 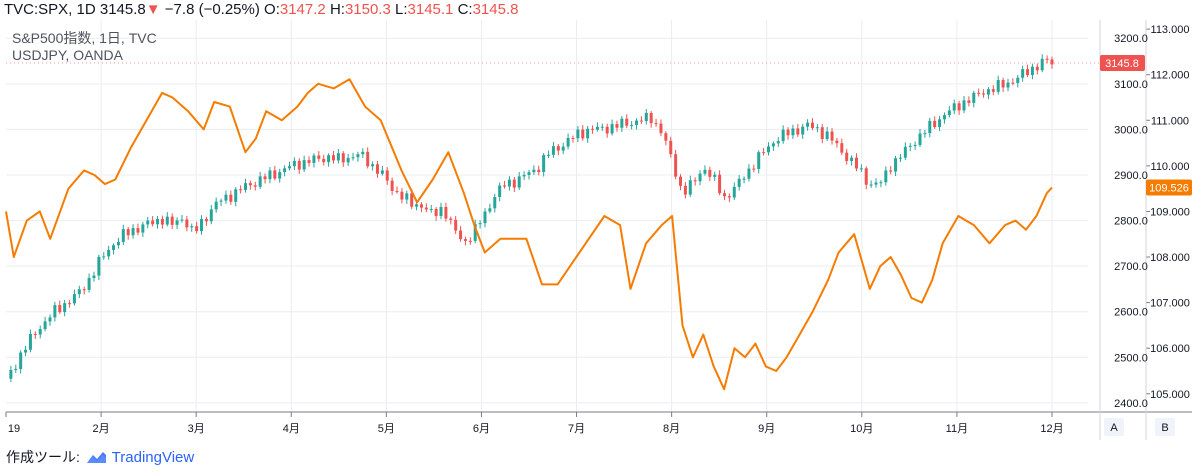 I want to click on spx-axis-label: 2700.0, so click(x=1131, y=267).